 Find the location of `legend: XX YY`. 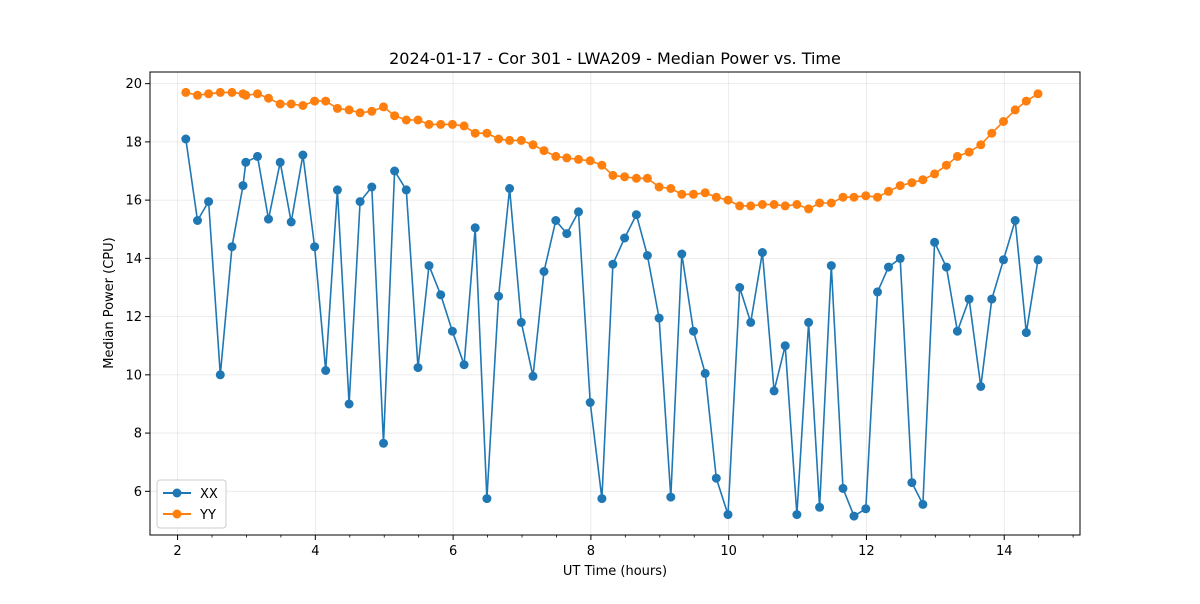

legend: XX YY is located at coordinates (191, 504).